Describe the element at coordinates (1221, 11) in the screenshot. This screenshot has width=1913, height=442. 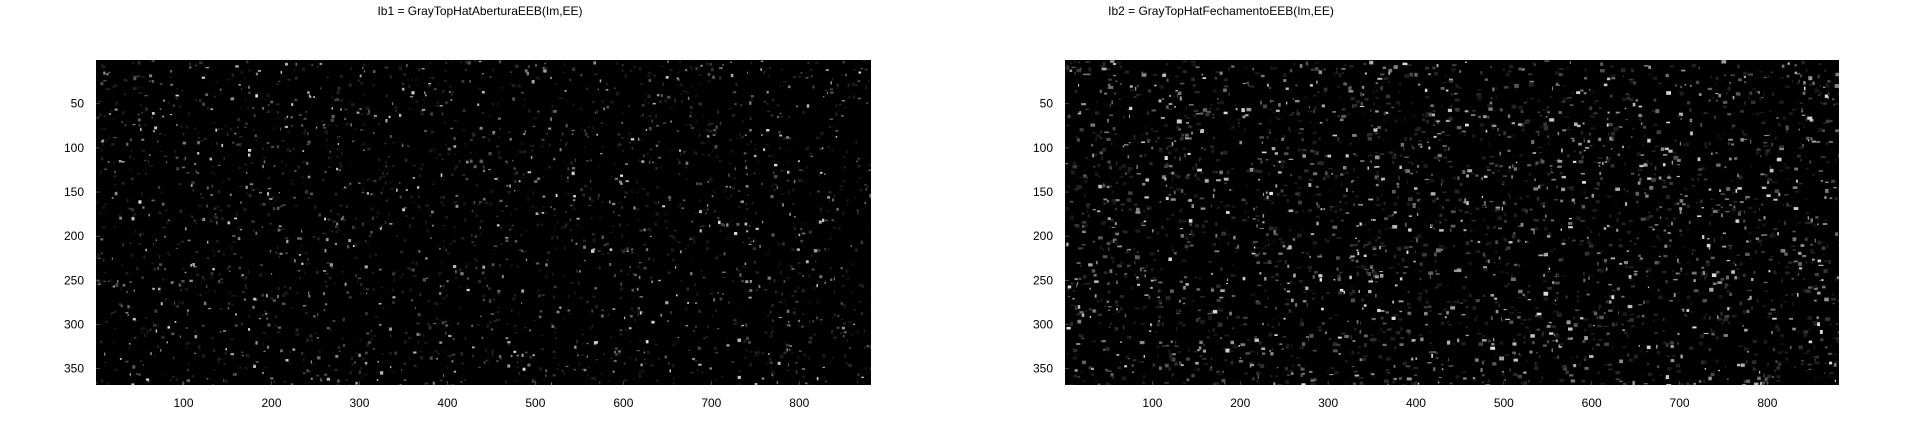
I see `chart-title: Ib2 = GrayTopHatFechamentoEEB(Im,EE)` at that location.